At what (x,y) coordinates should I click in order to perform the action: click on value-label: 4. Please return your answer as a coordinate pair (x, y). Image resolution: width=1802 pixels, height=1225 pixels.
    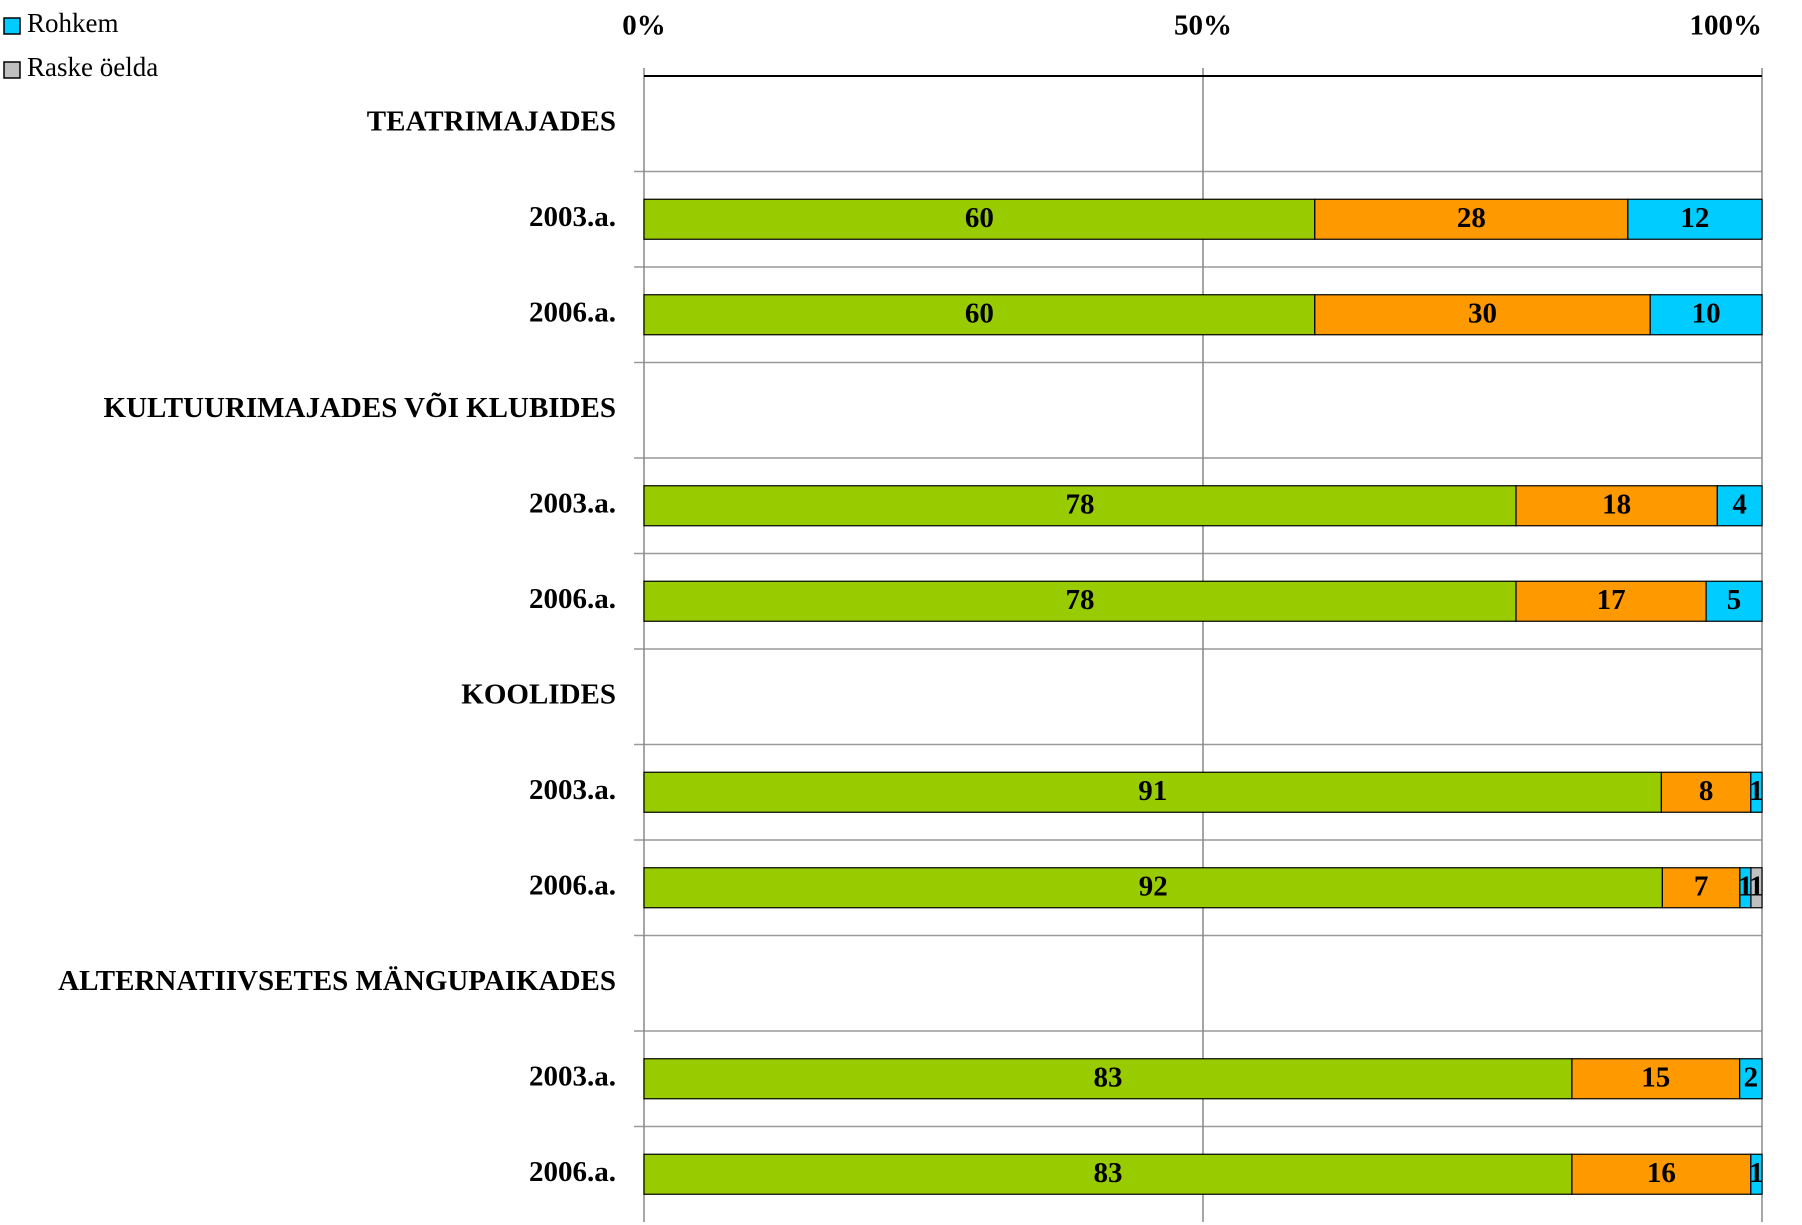
    Looking at the image, I should click on (1739, 504).